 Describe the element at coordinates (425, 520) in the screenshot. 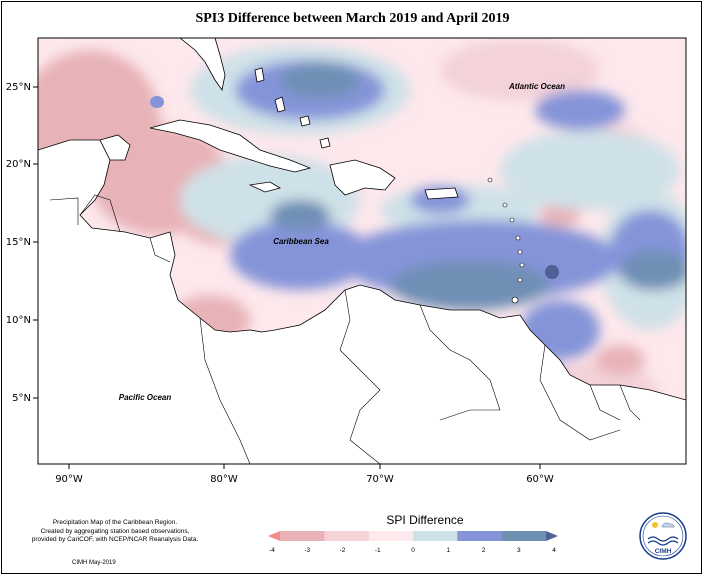

I see `legend-title: SPI Difference` at that location.